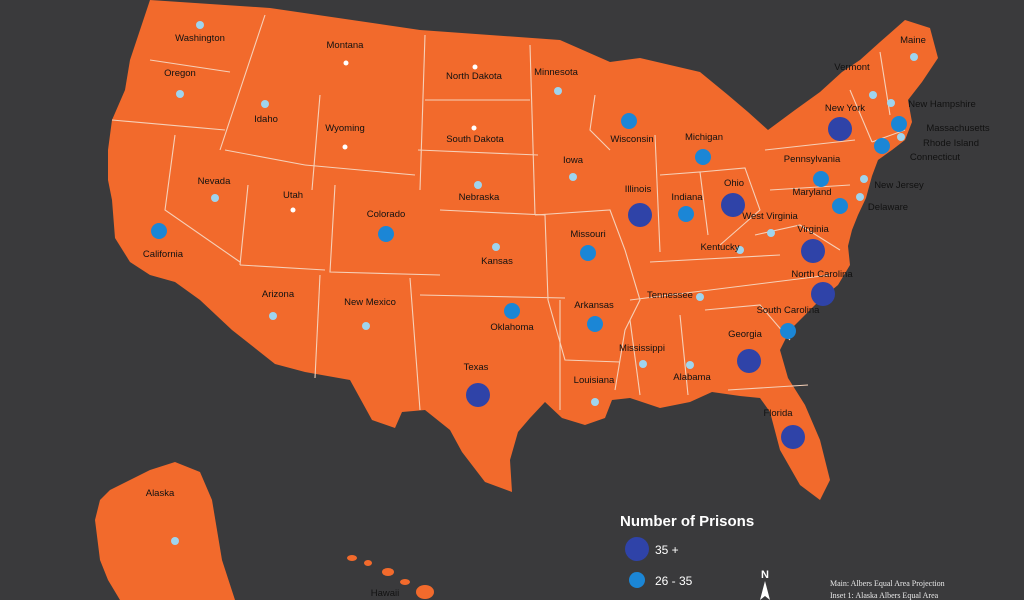 The image size is (1024, 600). What do you see at coordinates (215, 198) in the screenshot?
I see `marker-nevada` at bounding box center [215, 198].